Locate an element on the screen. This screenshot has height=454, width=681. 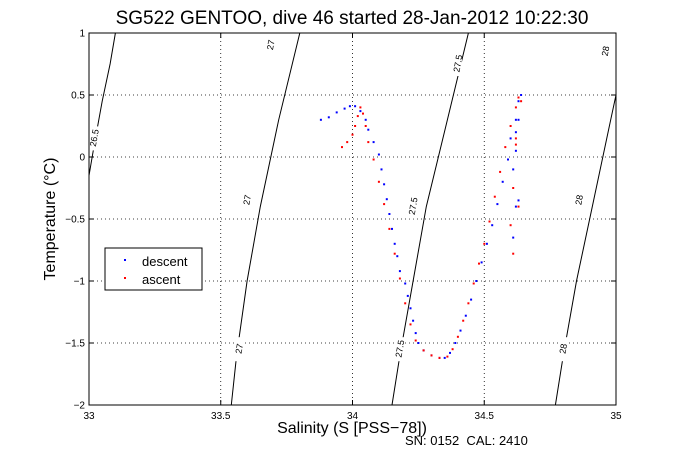
x-tick-labels: 33 33.5 34 34.5 35 is located at coordinates (352, 416).